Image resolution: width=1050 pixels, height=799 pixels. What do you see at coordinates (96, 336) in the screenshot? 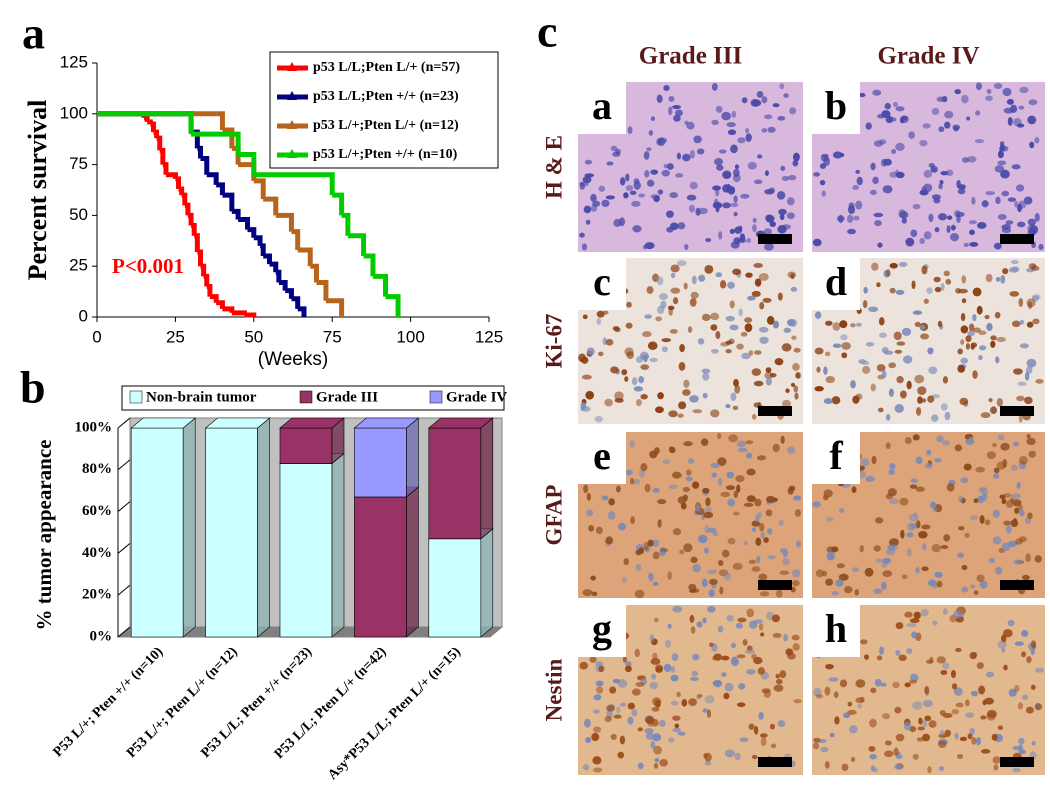
I see `x-tick-label: 0` at bounding box center [96, 336].